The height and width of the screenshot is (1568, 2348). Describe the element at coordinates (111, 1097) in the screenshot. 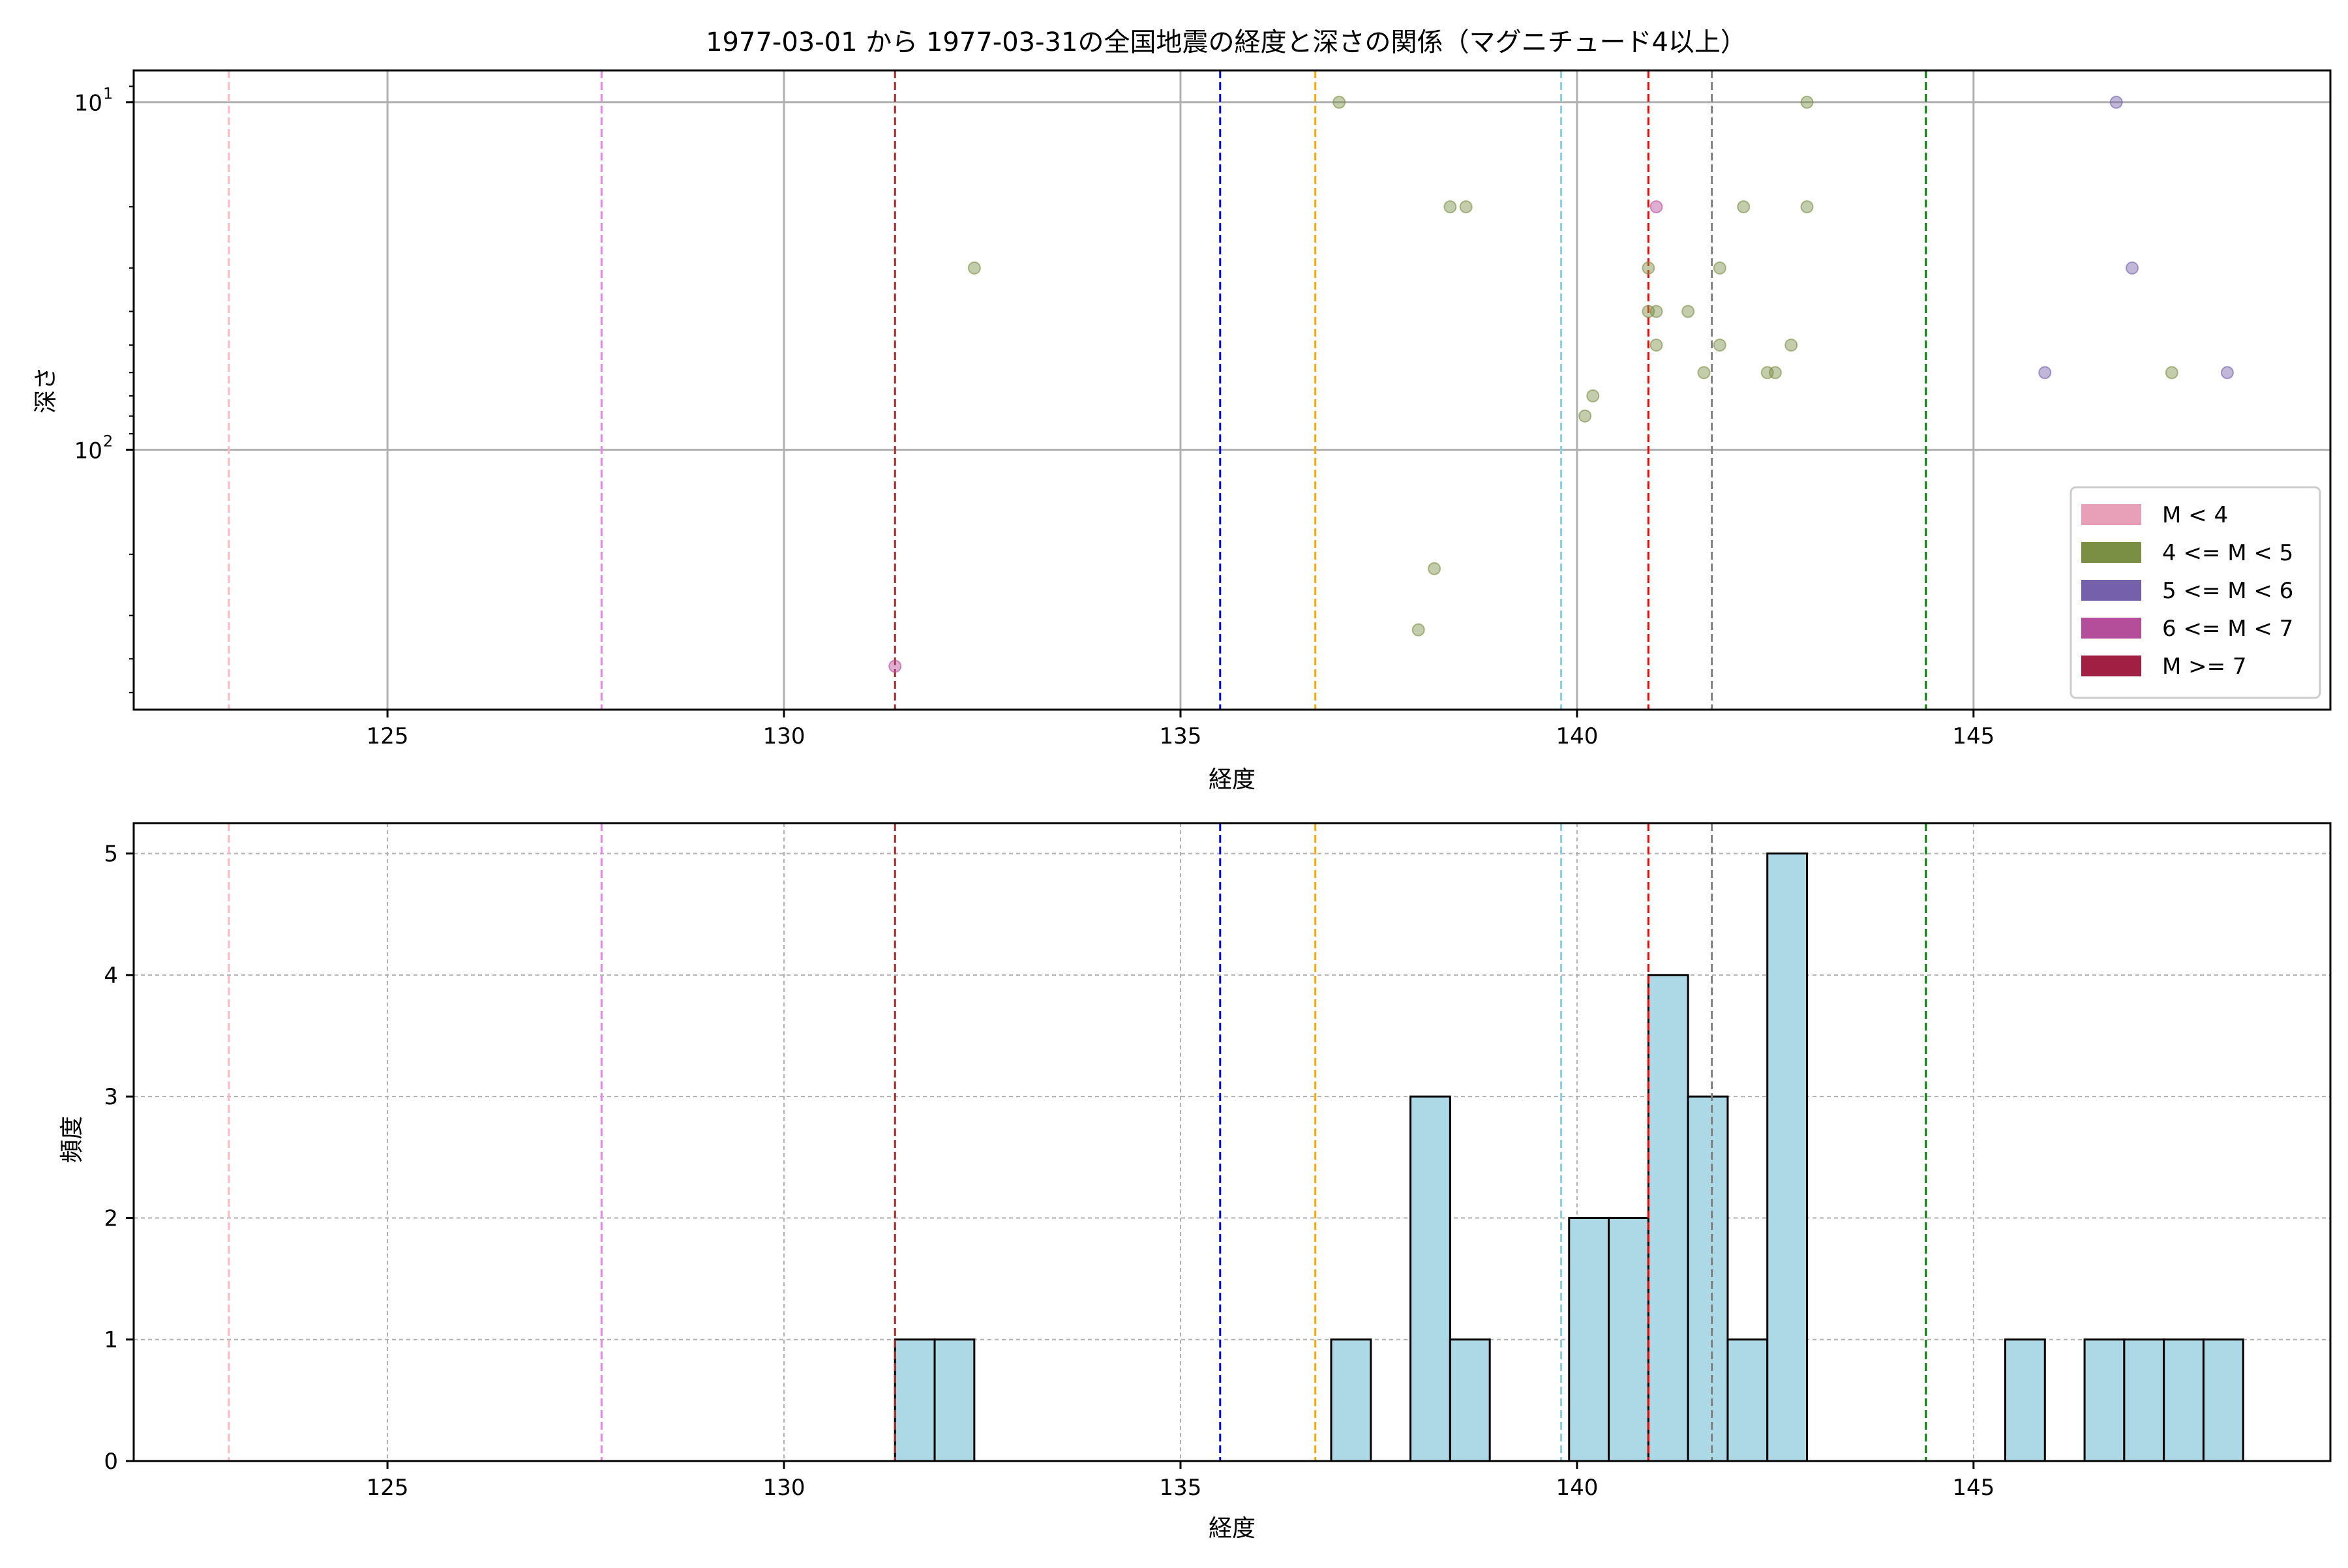

I see `histogram-y-tick-label: 3` at that location.